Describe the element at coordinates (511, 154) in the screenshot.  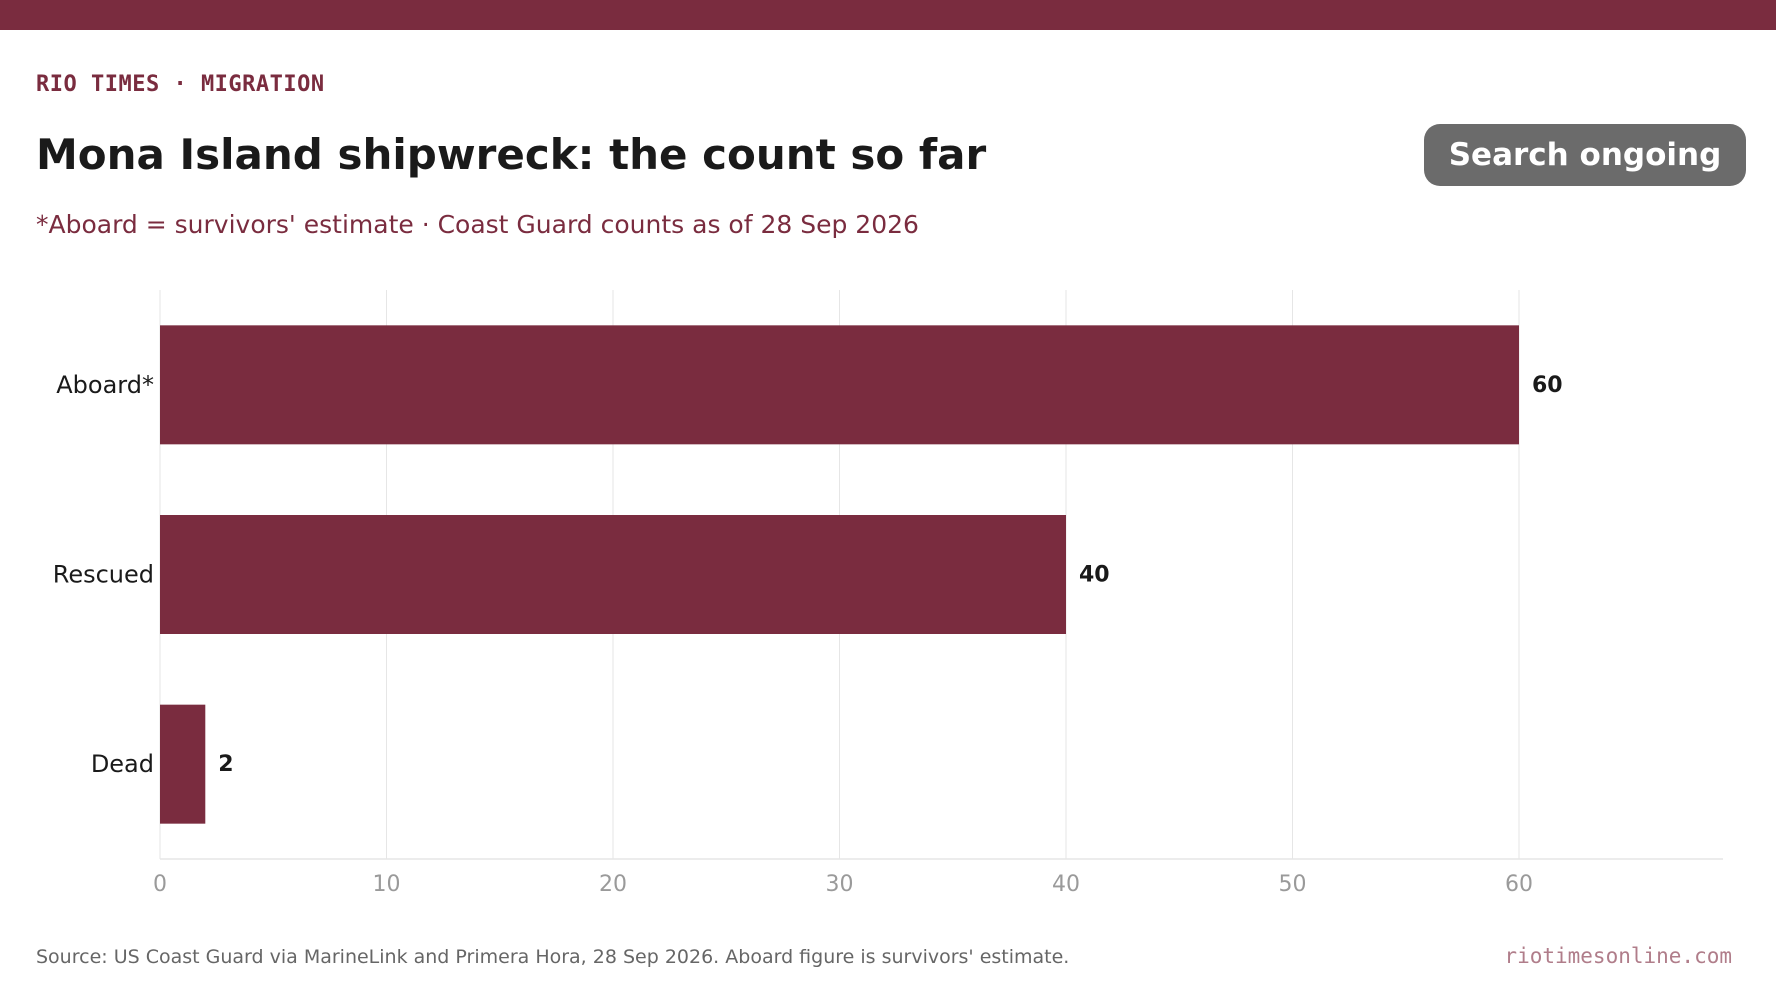
I see `page-title: Mona Island shipwreck: the count so far` at that location.